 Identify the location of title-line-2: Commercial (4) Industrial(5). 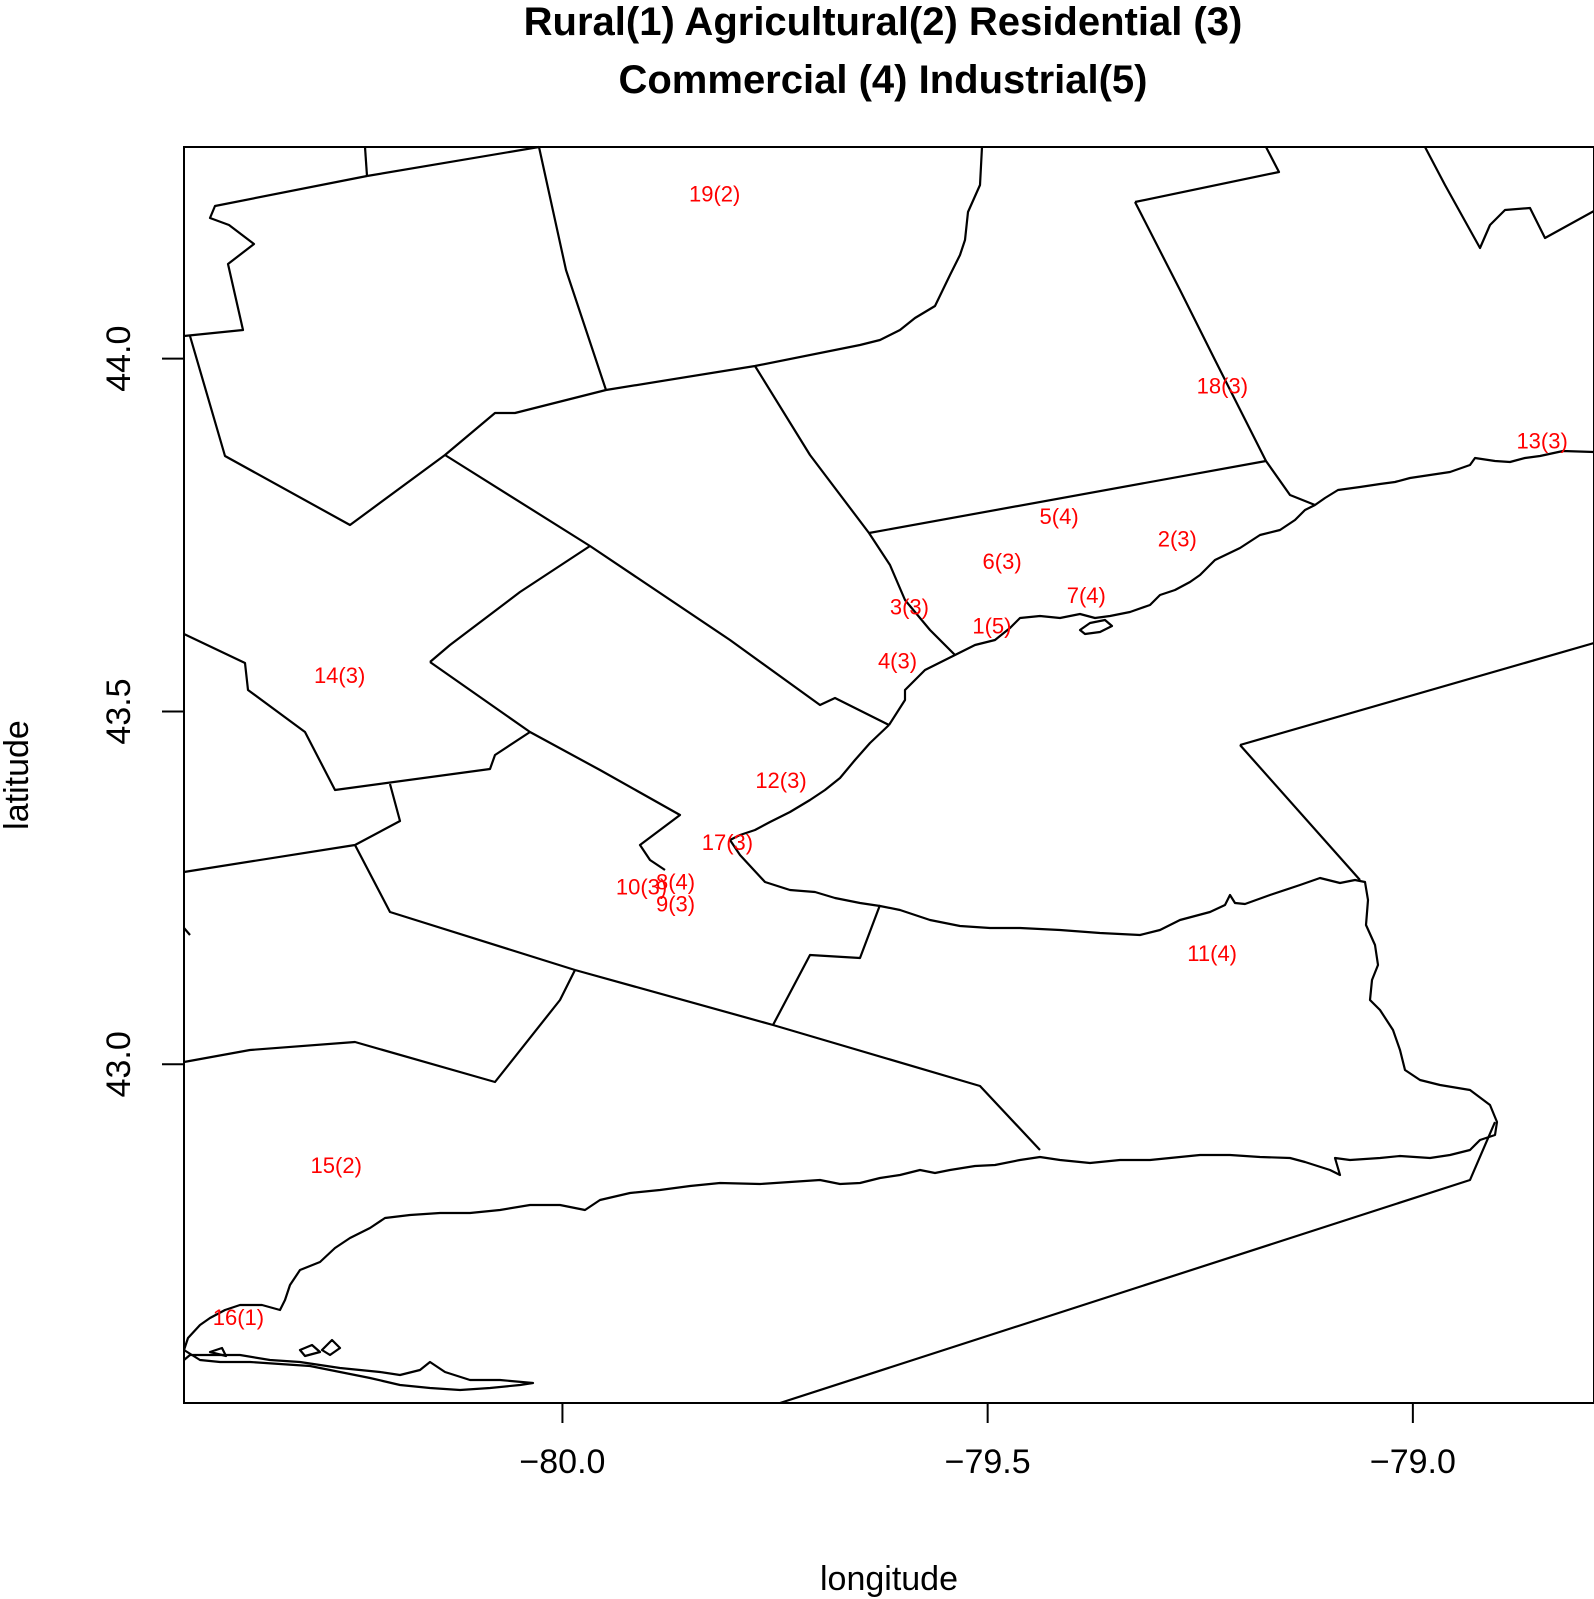
(882, 80).